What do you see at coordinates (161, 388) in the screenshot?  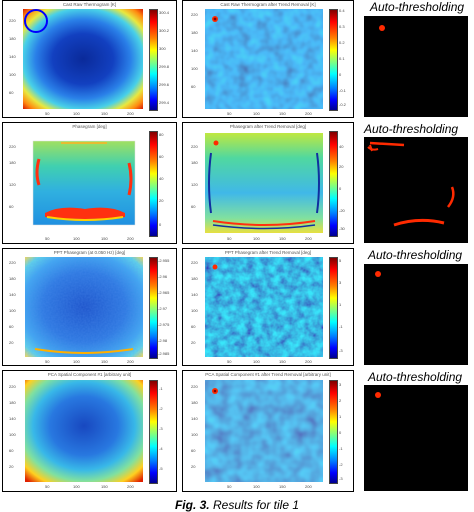 I see `row4-left-ctick: -1` at bounding box center [161, 388].